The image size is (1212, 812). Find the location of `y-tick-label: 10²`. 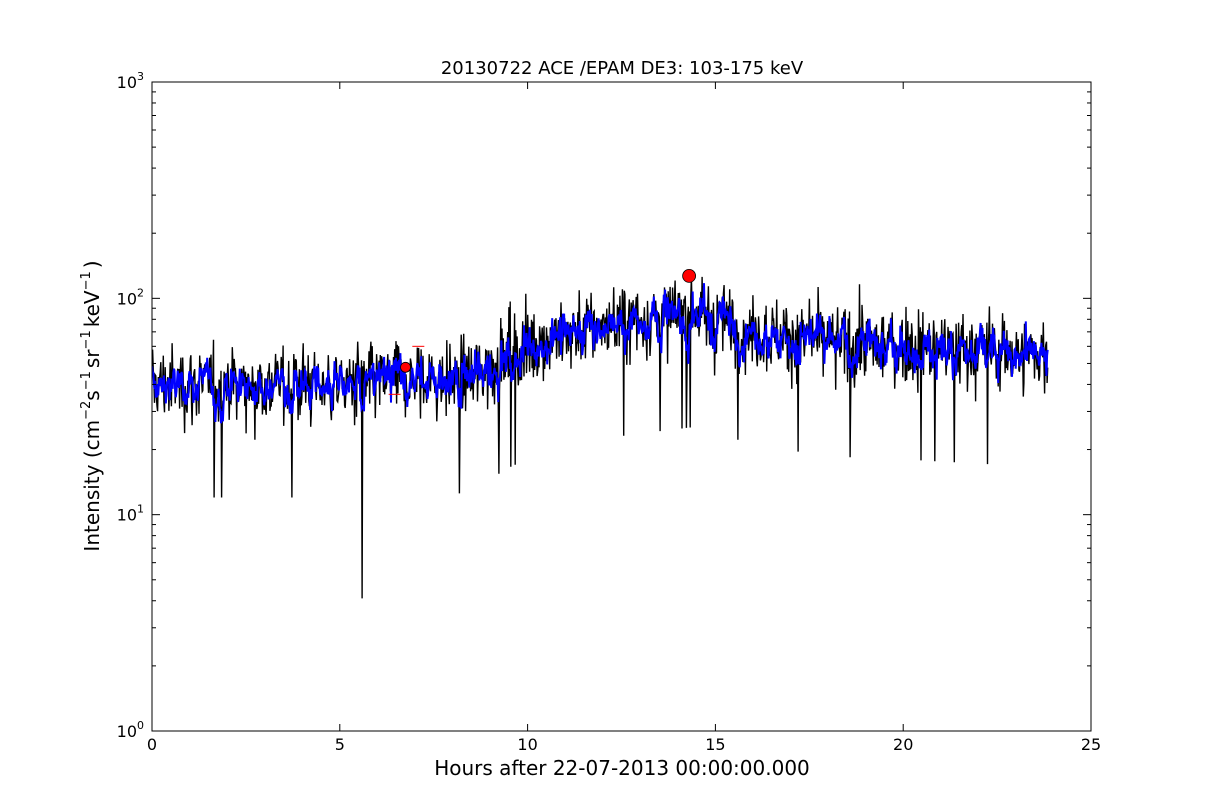

y-tick-label: 10² is located at coordinates (130, 297).